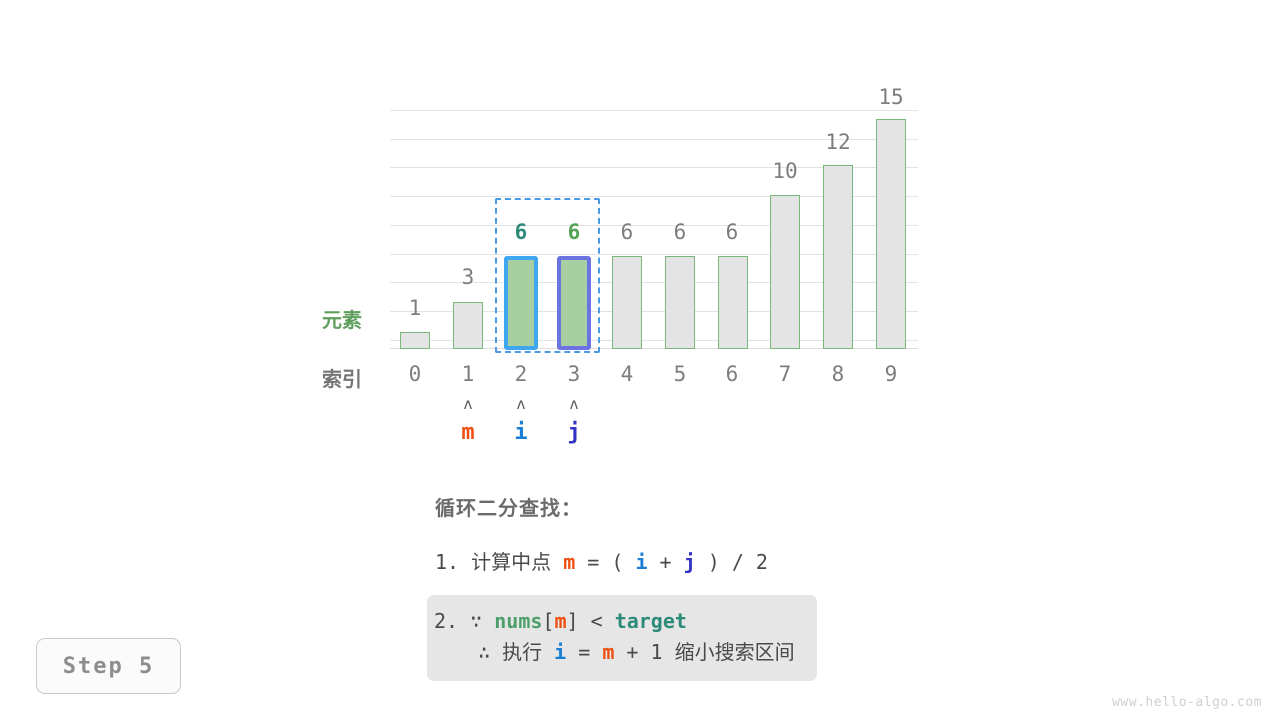 This screenshot has width=1280, height=720. Describe the element at coordinates (521, 374) in the screenshot. I see `index-label-2: 2` at that location.